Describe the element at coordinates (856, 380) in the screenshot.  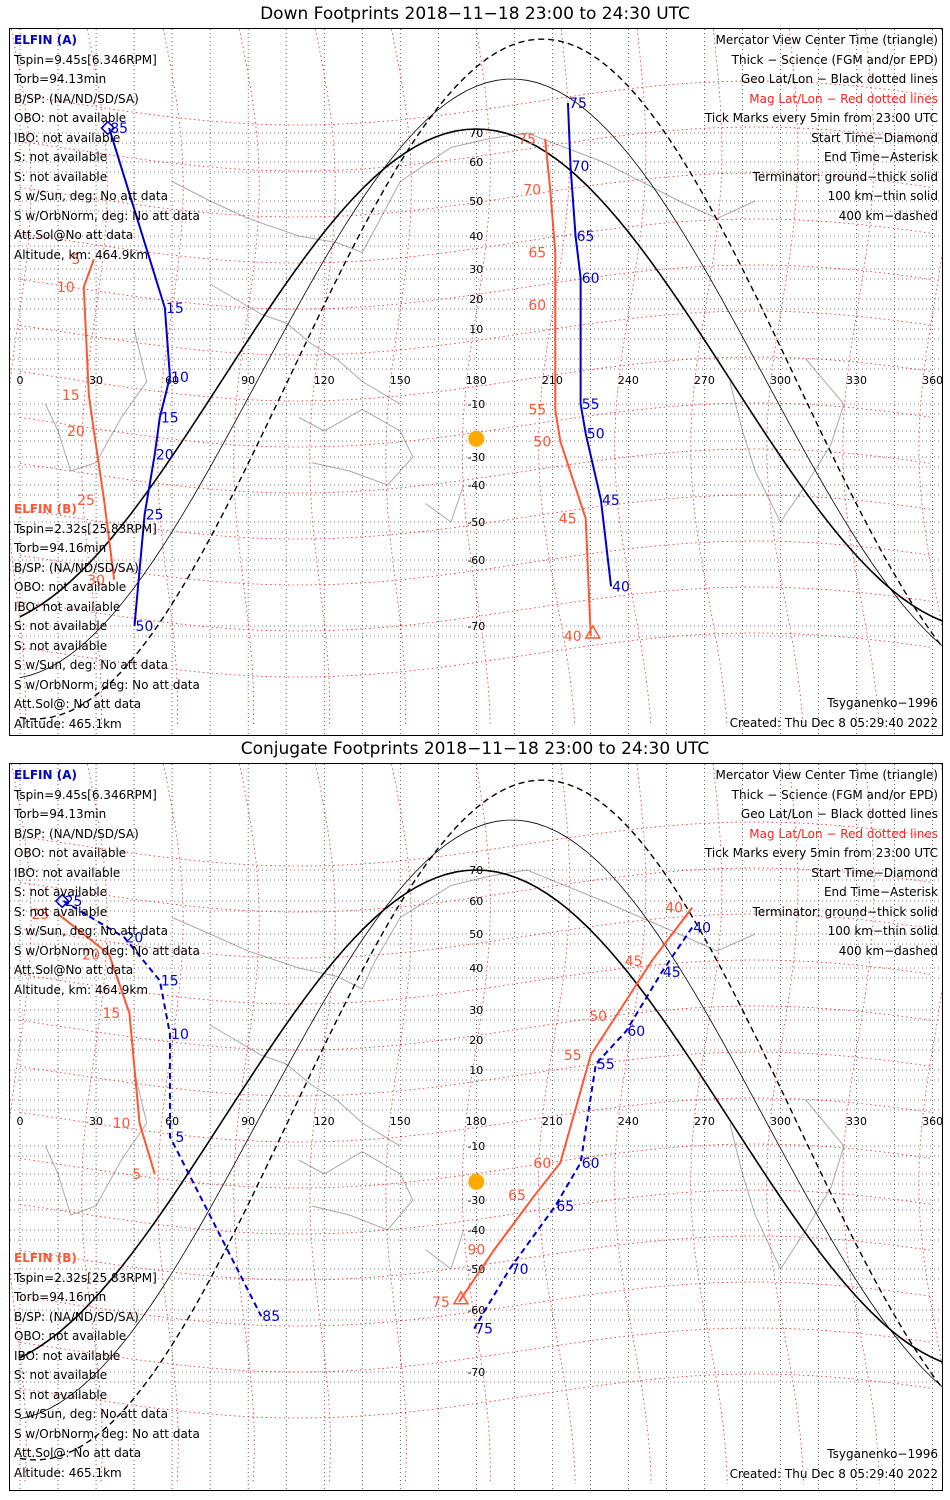
I see `lon-label: 330` at that location.